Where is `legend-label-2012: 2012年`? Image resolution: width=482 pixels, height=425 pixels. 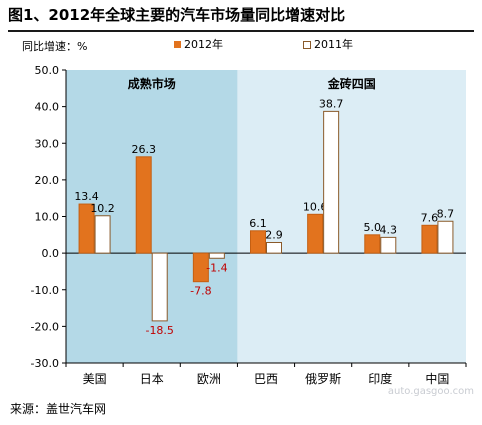 legend-label-2012: 2012年 is located at coordinates (203, 44).